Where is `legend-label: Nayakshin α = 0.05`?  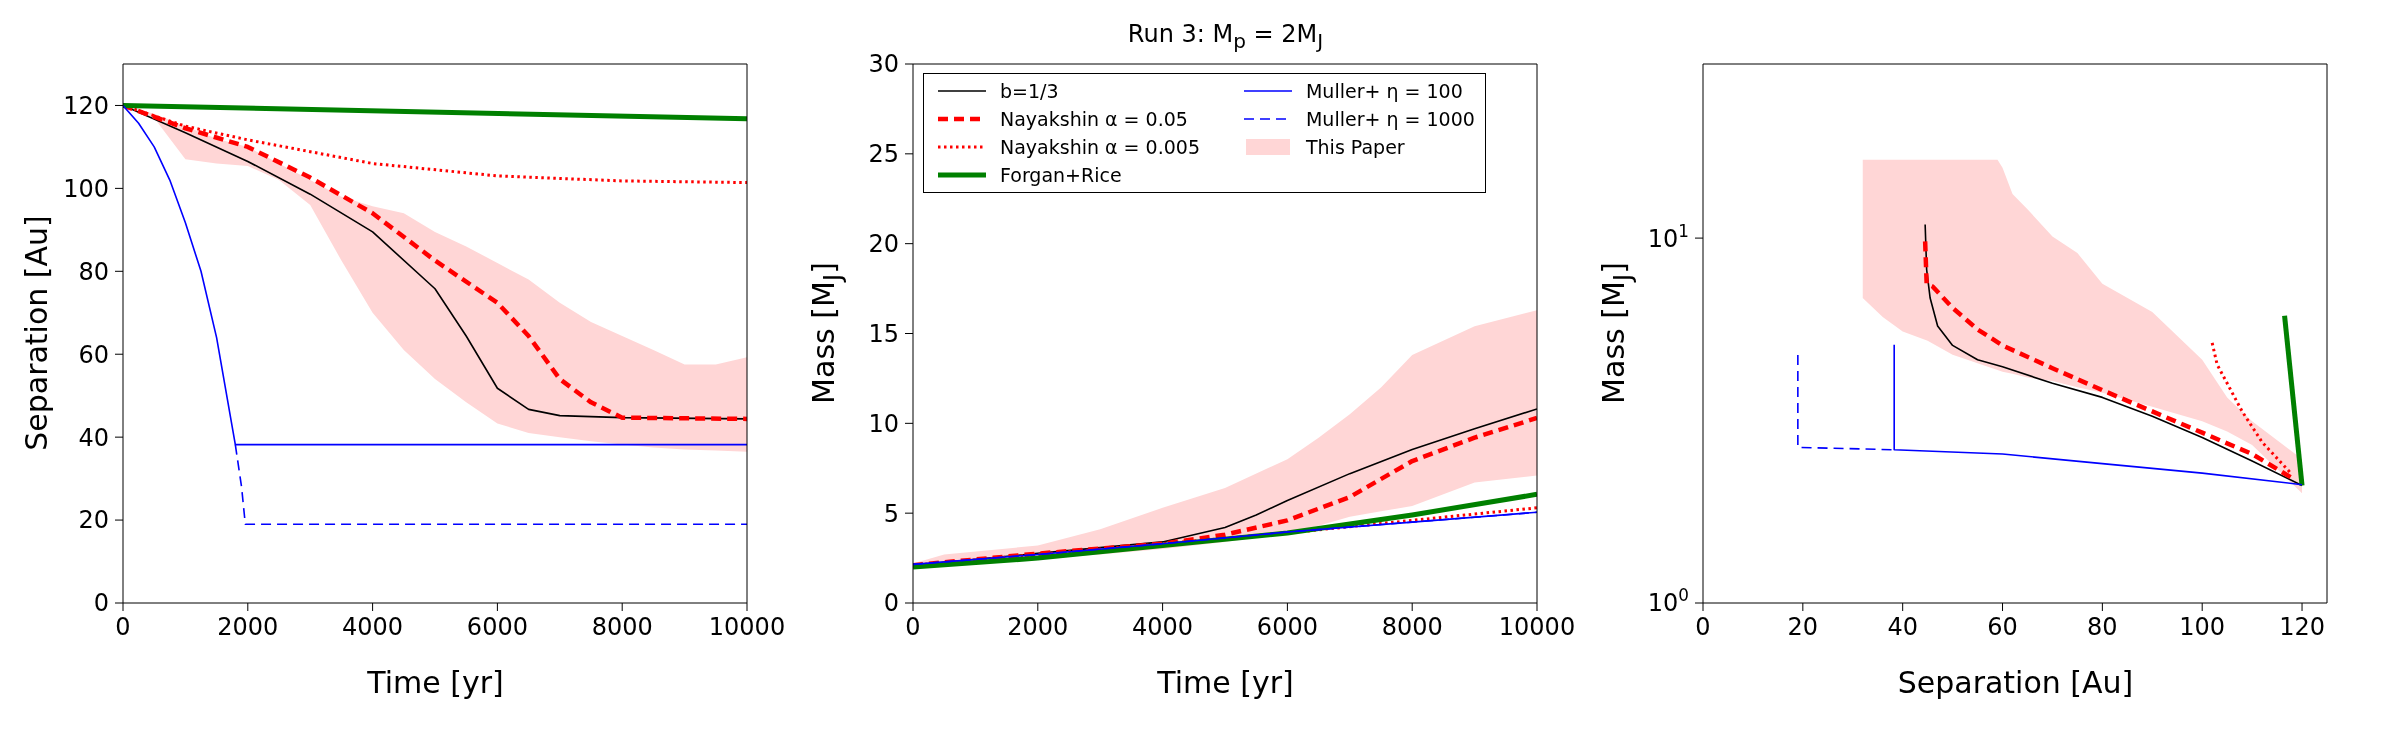 legend-label: Nayakshin α = 0.05 is located at coordinates (1094, 119).